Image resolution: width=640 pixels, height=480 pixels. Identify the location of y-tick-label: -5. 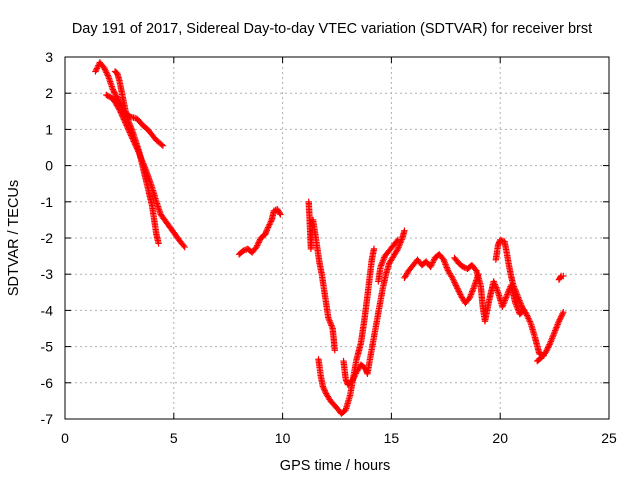
(47, 347).